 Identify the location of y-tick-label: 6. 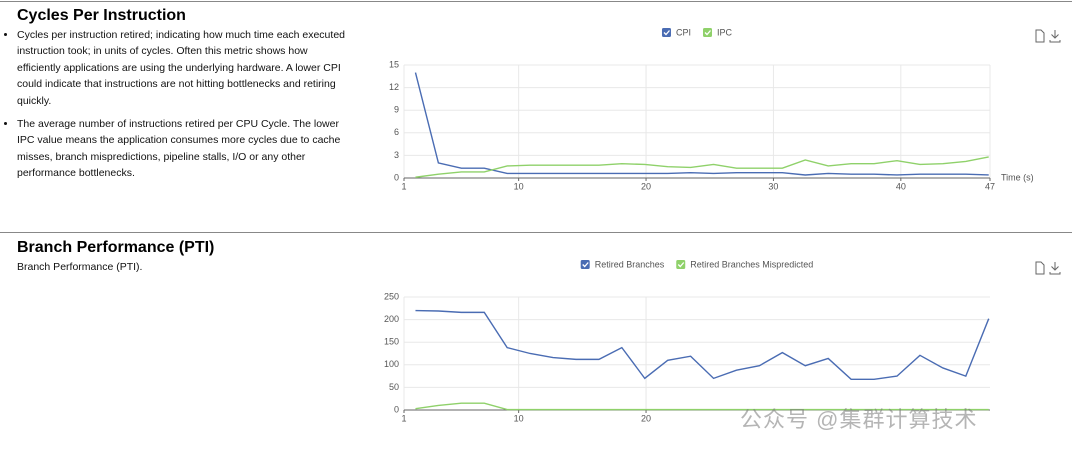
(396, 132).